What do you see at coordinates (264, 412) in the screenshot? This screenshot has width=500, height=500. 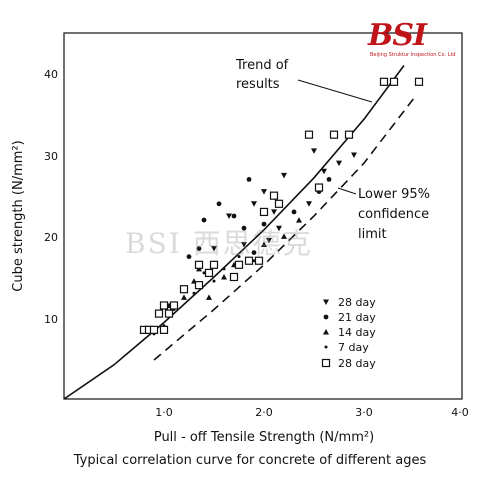 I see `x-tick-label: 2·0` at bounding box center [264, 412].